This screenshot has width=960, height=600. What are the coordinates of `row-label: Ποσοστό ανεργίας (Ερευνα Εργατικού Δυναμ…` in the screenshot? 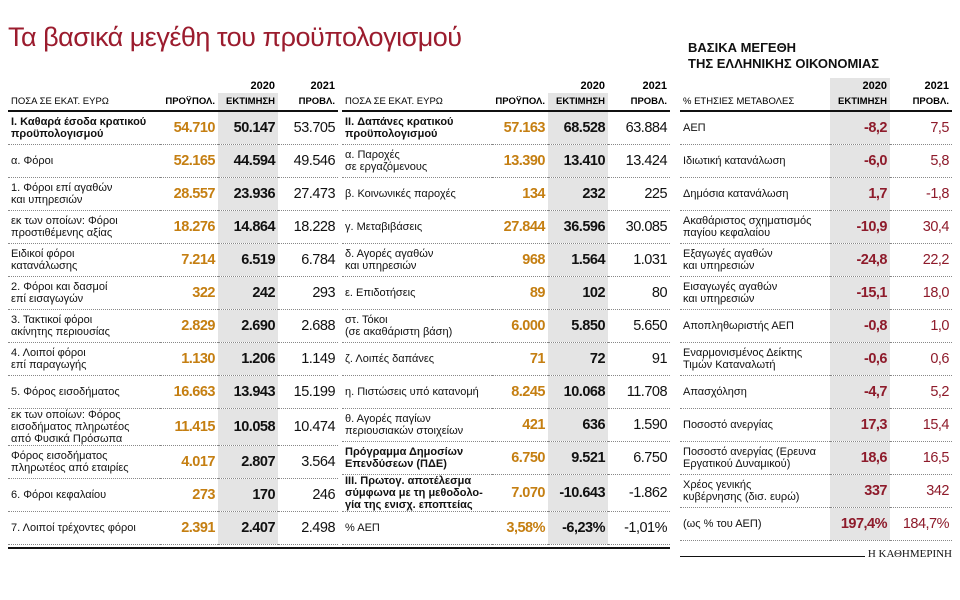 It's located at (755, 458).